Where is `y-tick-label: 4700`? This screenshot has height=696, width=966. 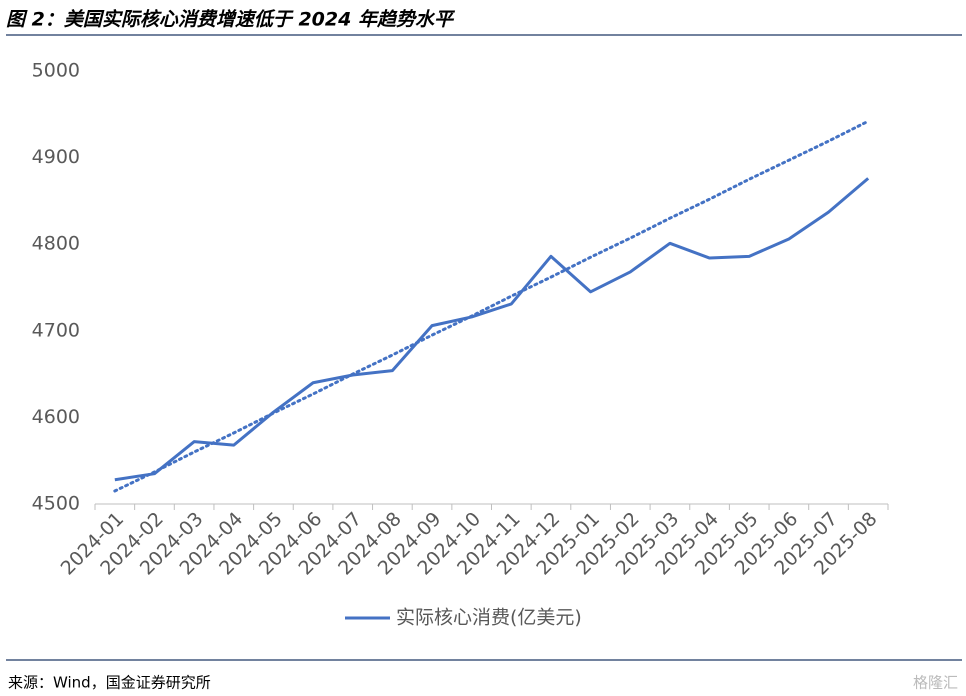 y-tick-label: 4700 is located at coordinates (56, 330).